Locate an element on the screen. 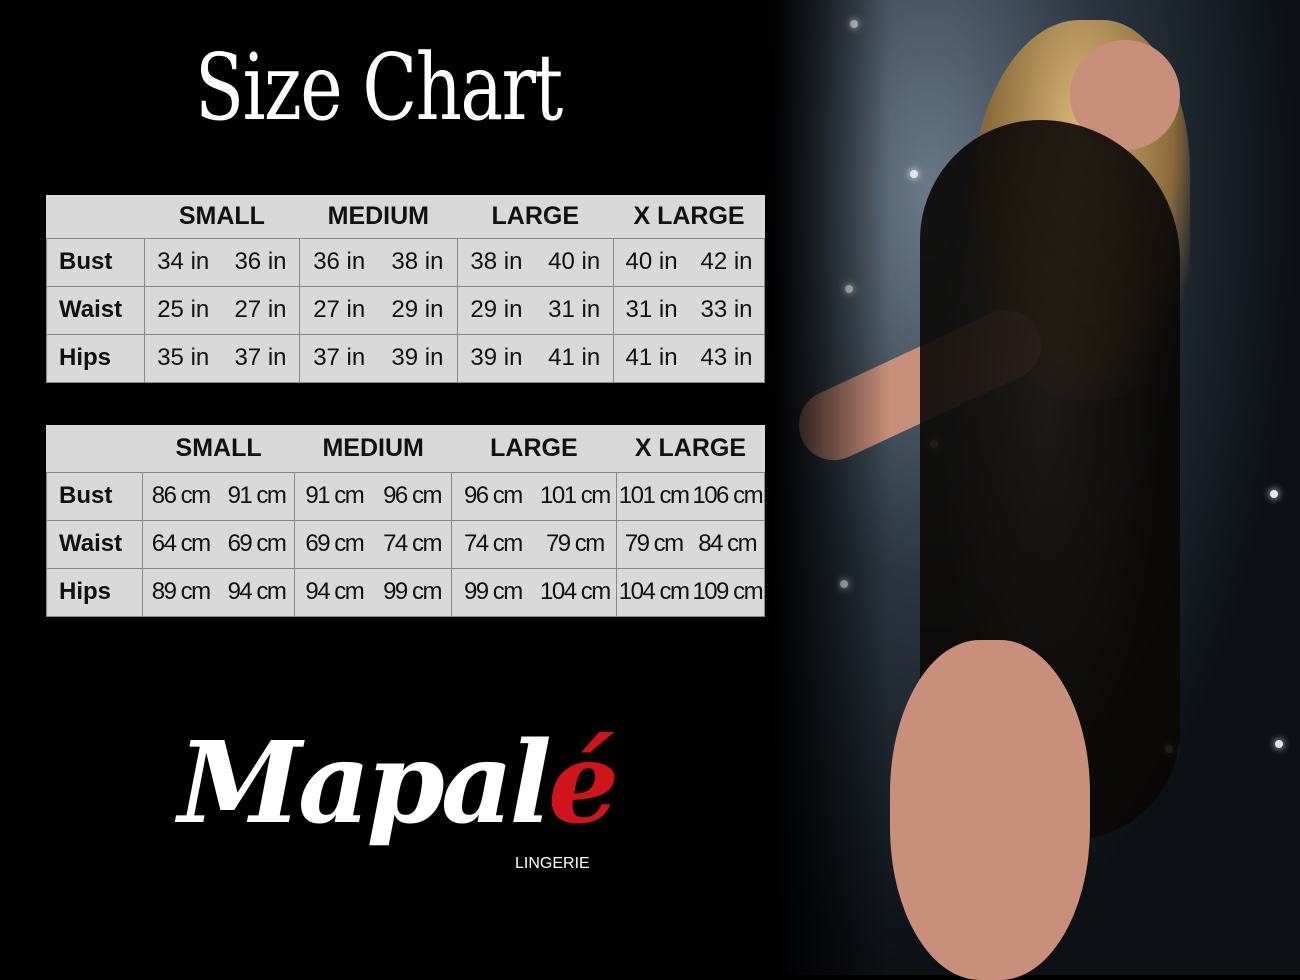 This screenshot has width=1300, height=980. measurement-value: 106 cm is located at coordinates (727, 495).